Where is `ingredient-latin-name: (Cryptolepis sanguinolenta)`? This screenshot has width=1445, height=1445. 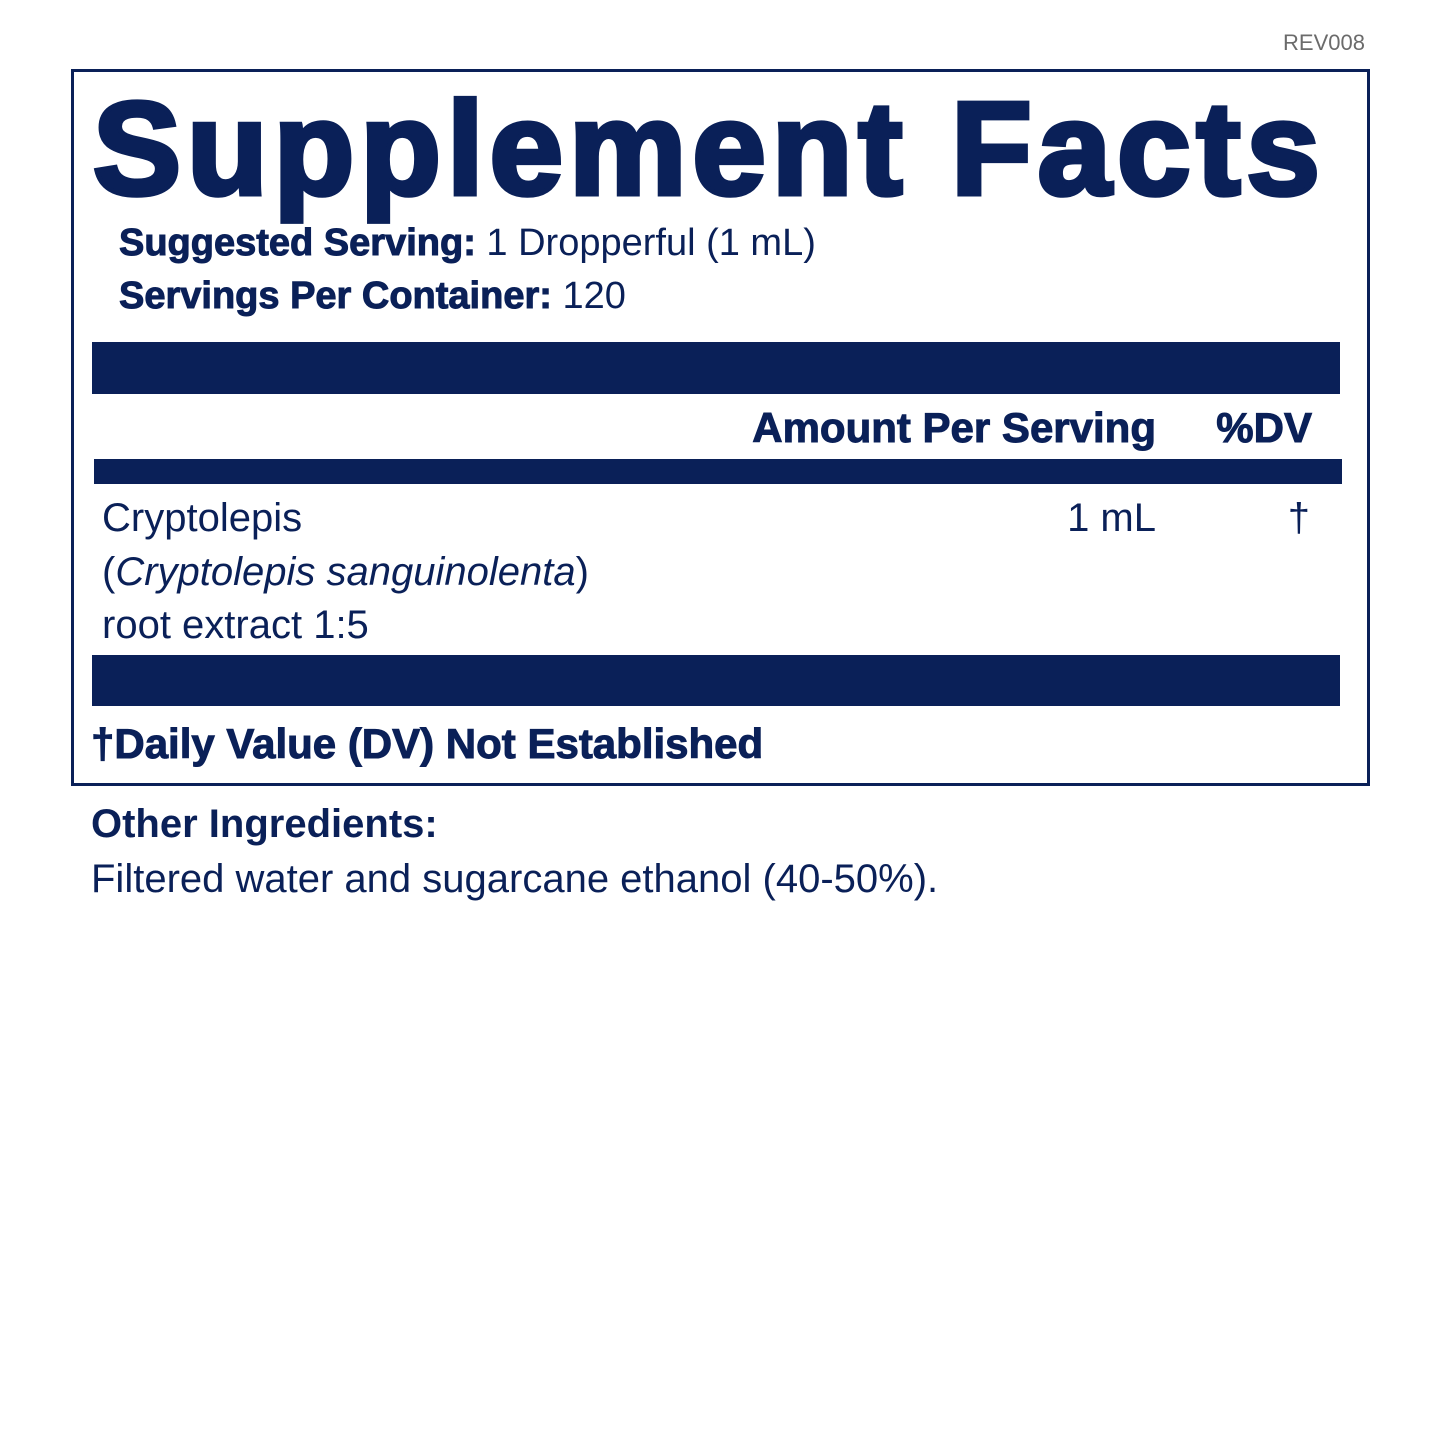
ingredient-latin-name: (Cryptolepis sanguinolenta) is located at coordinates (345, 572).